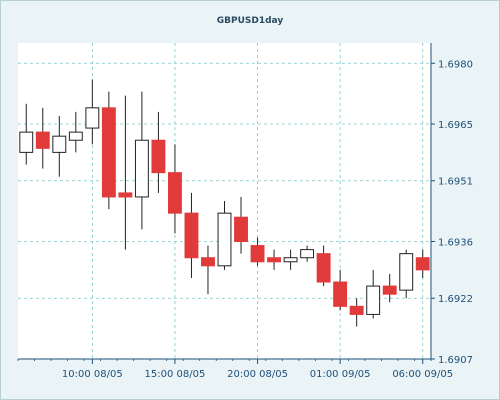 The width and height of the screenshot is (500, 400). Describe the element at coordinates (455, 182) in the screenshot. I see `y-tick-label: 1.6951` at that location.